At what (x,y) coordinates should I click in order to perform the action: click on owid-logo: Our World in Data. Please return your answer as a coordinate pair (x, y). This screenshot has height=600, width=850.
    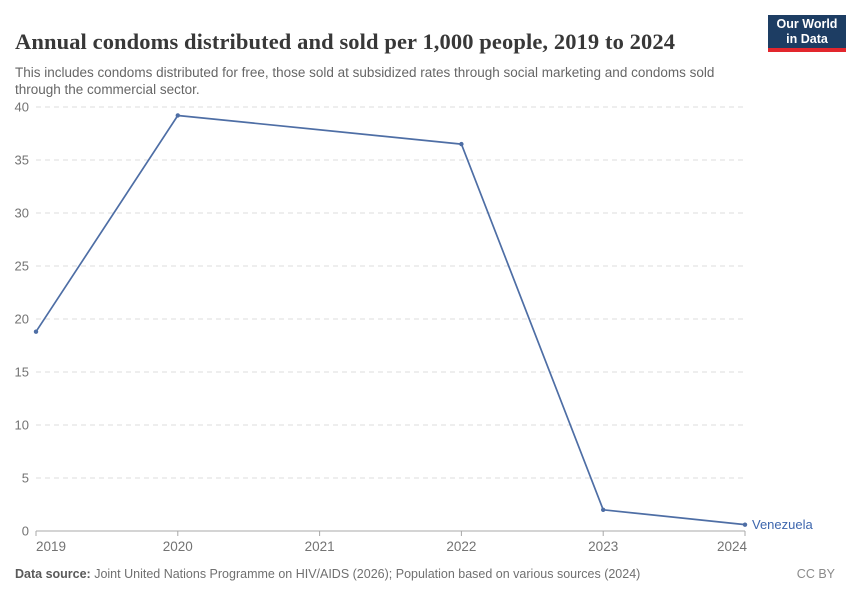
    Looking at the image, I should click on (807, 33).